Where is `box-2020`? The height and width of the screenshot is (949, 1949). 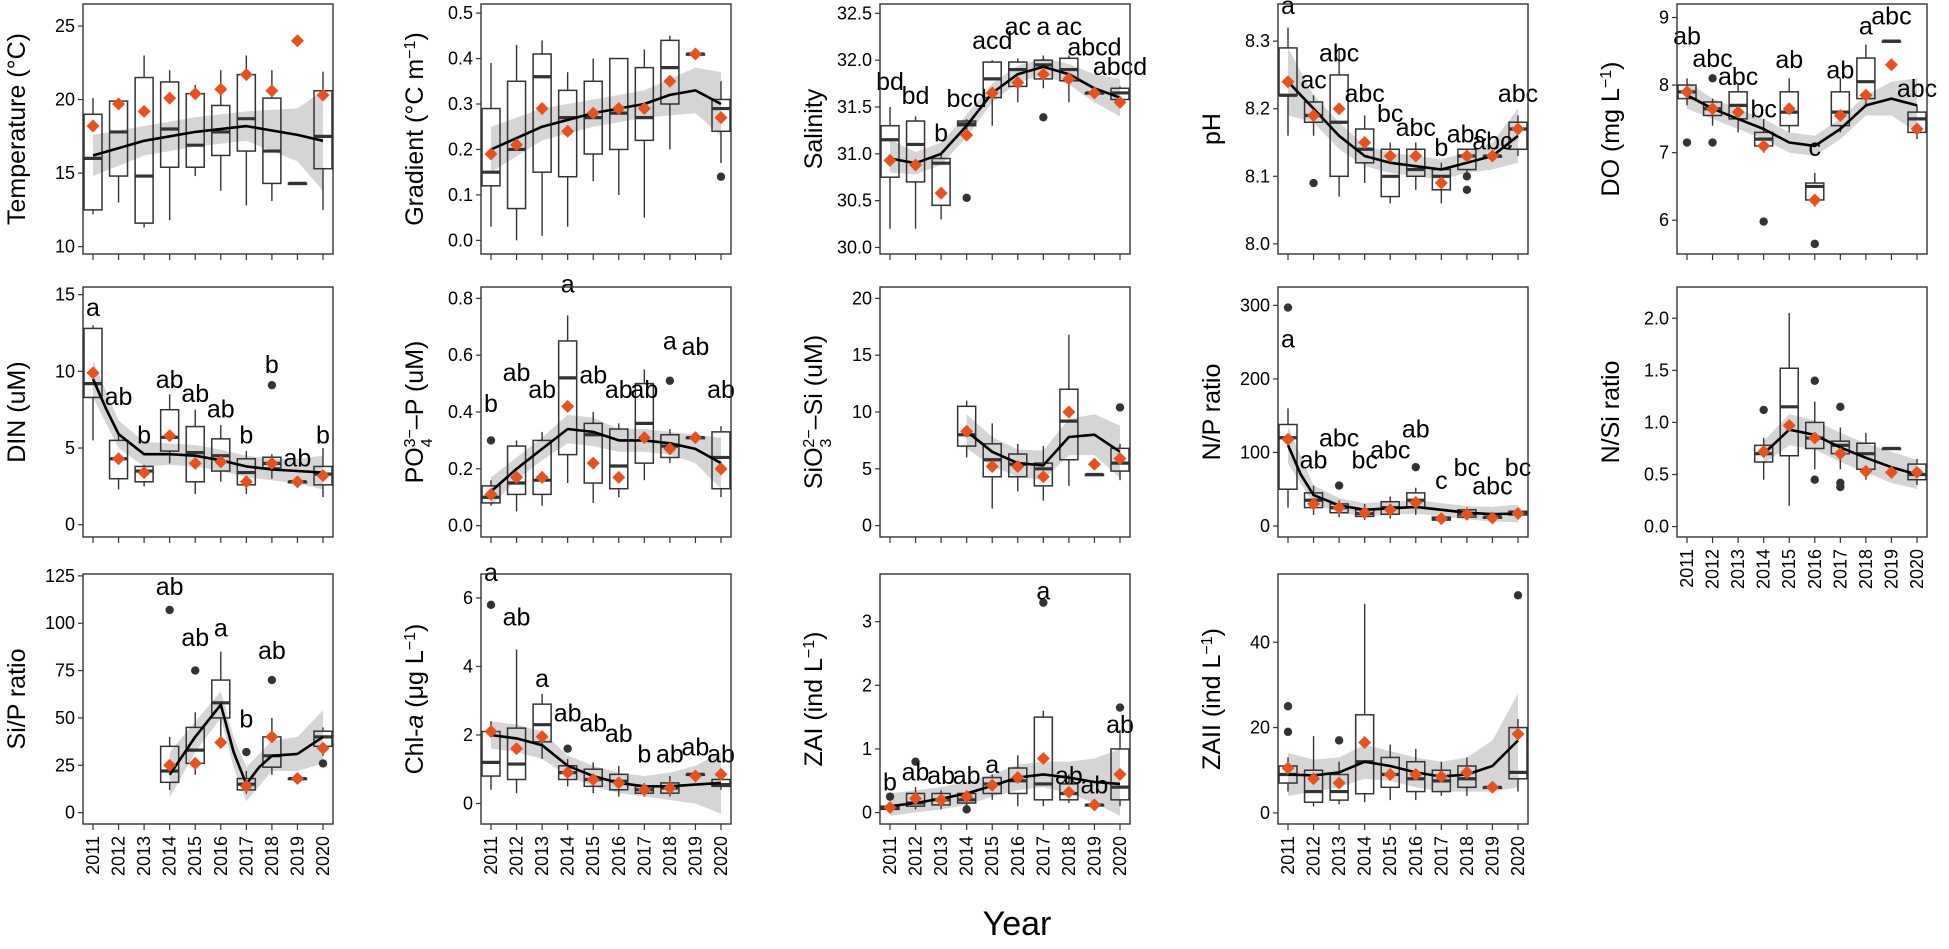 box-2020 is located at coordinates (721, 122).